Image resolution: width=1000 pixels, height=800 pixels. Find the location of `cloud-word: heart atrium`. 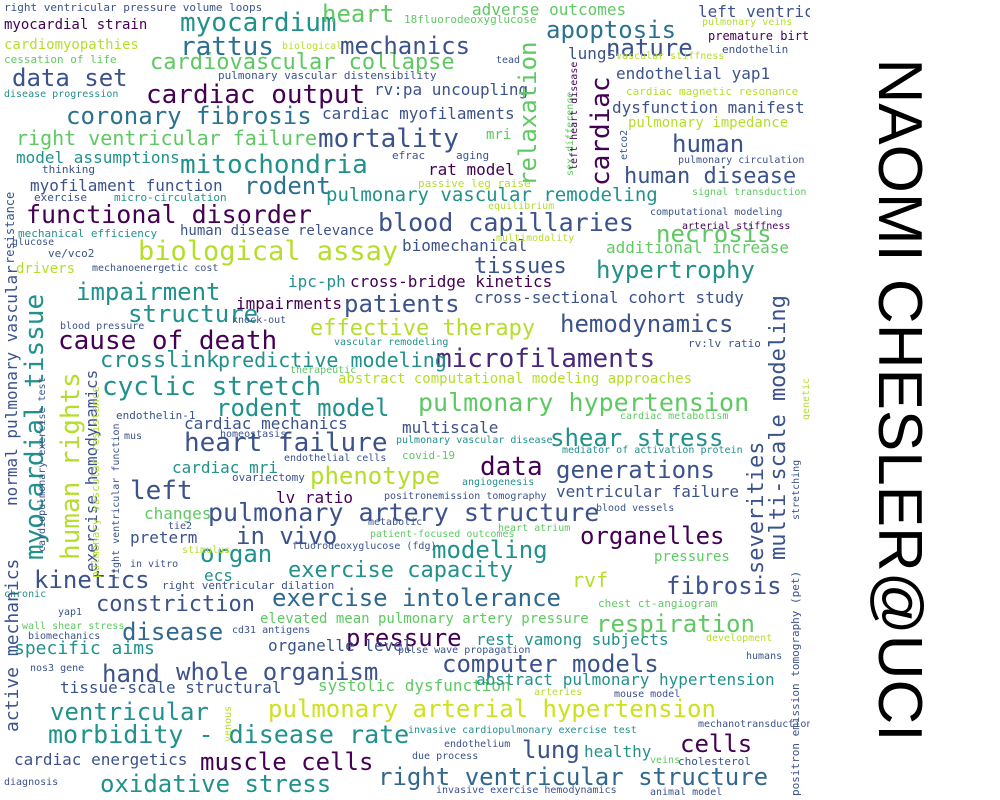

cloud-word: heart atrium is located at coordinates (534, 528).